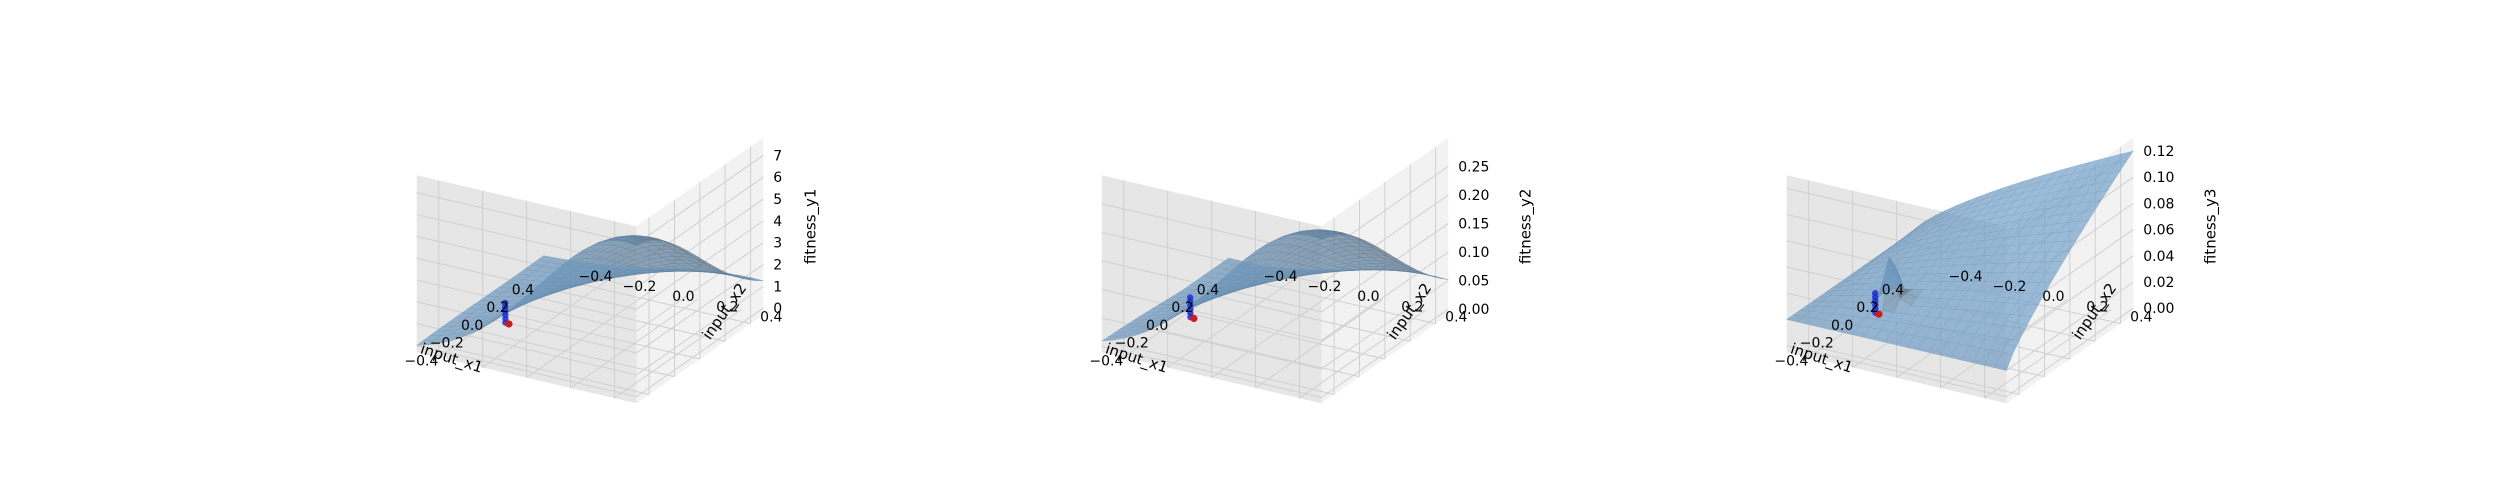 The width and height of the screenshot is (2500, 500). What do you see at coordinates (777, 309) in the screenshot?
I see `z-tick-label: 0` at bounding box center [777, 309].